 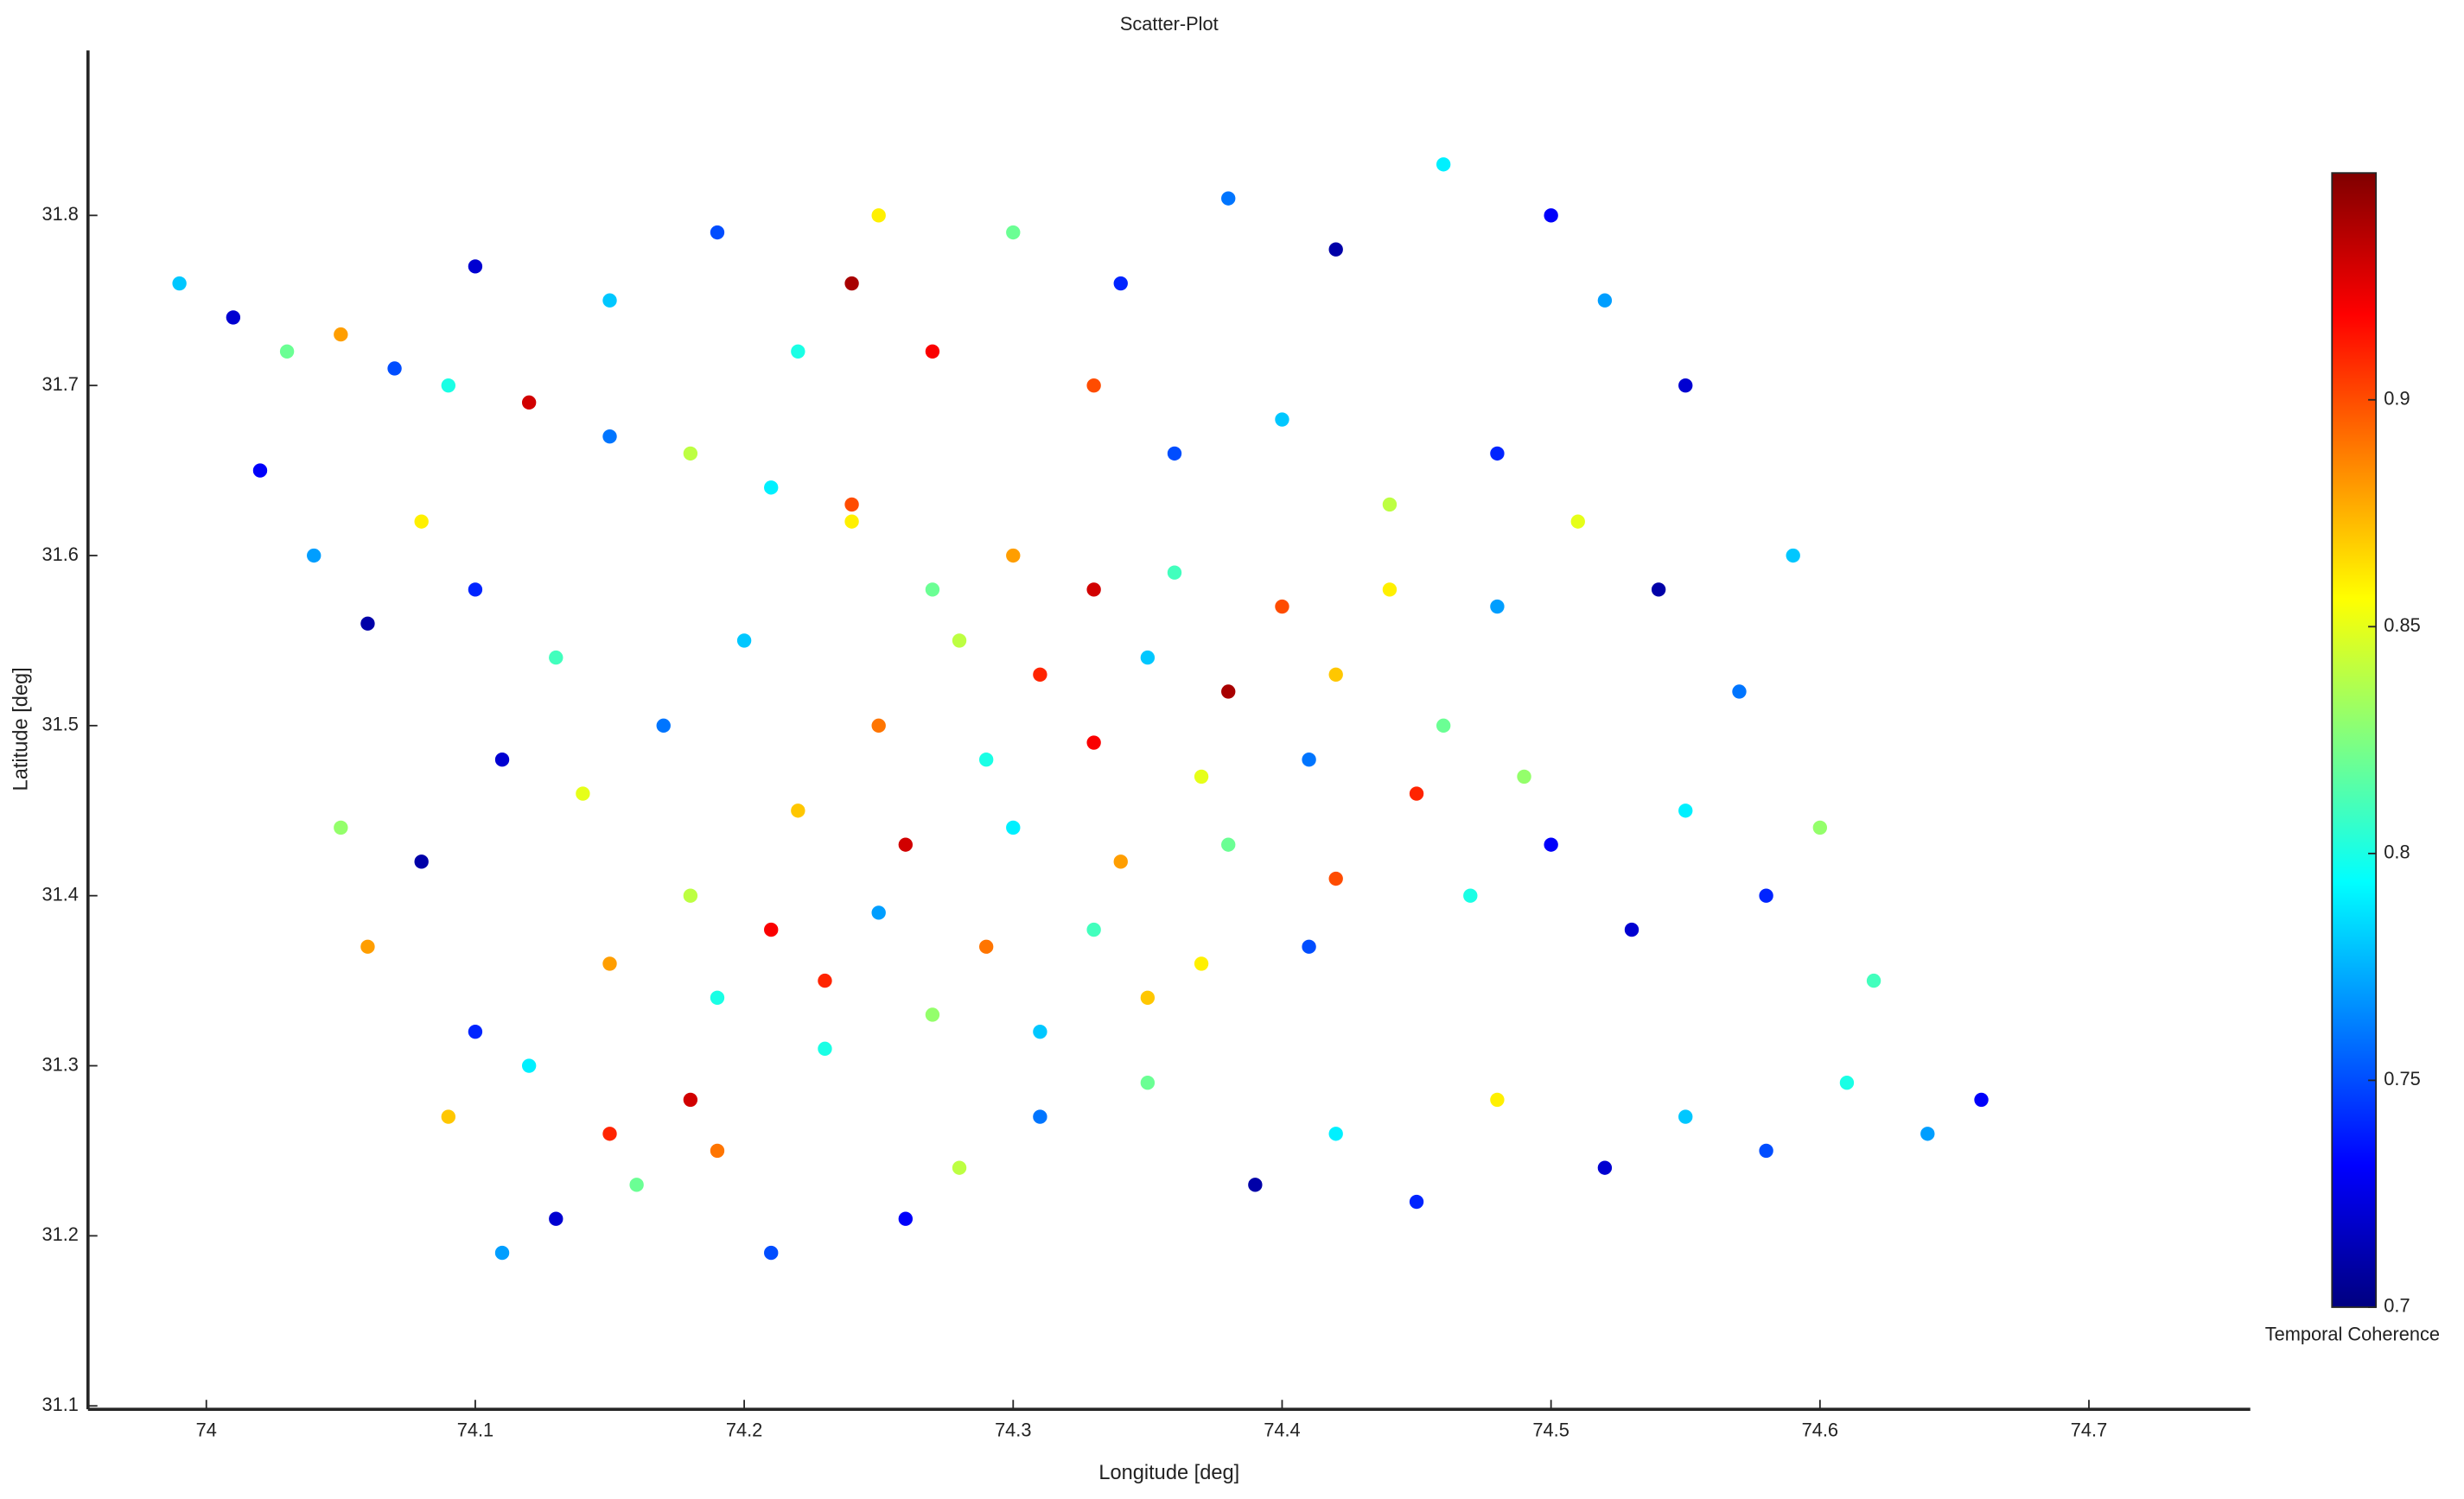 I want to click on x-tick-label: 74.5, so click(x=1550, y=1429).